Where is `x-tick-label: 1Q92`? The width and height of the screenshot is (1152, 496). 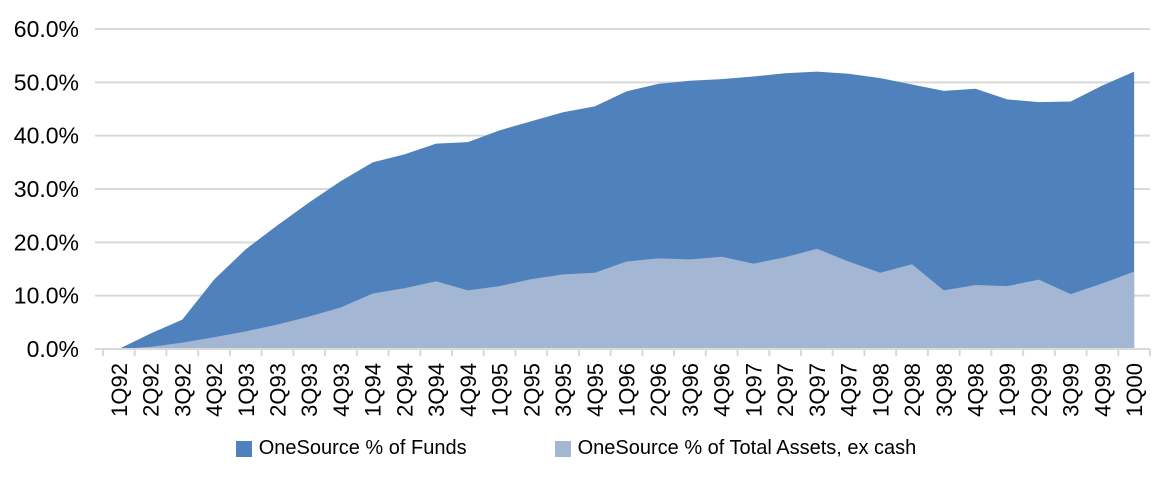 x-tick-label: 1Q92 is located at coordinates (119, 390).